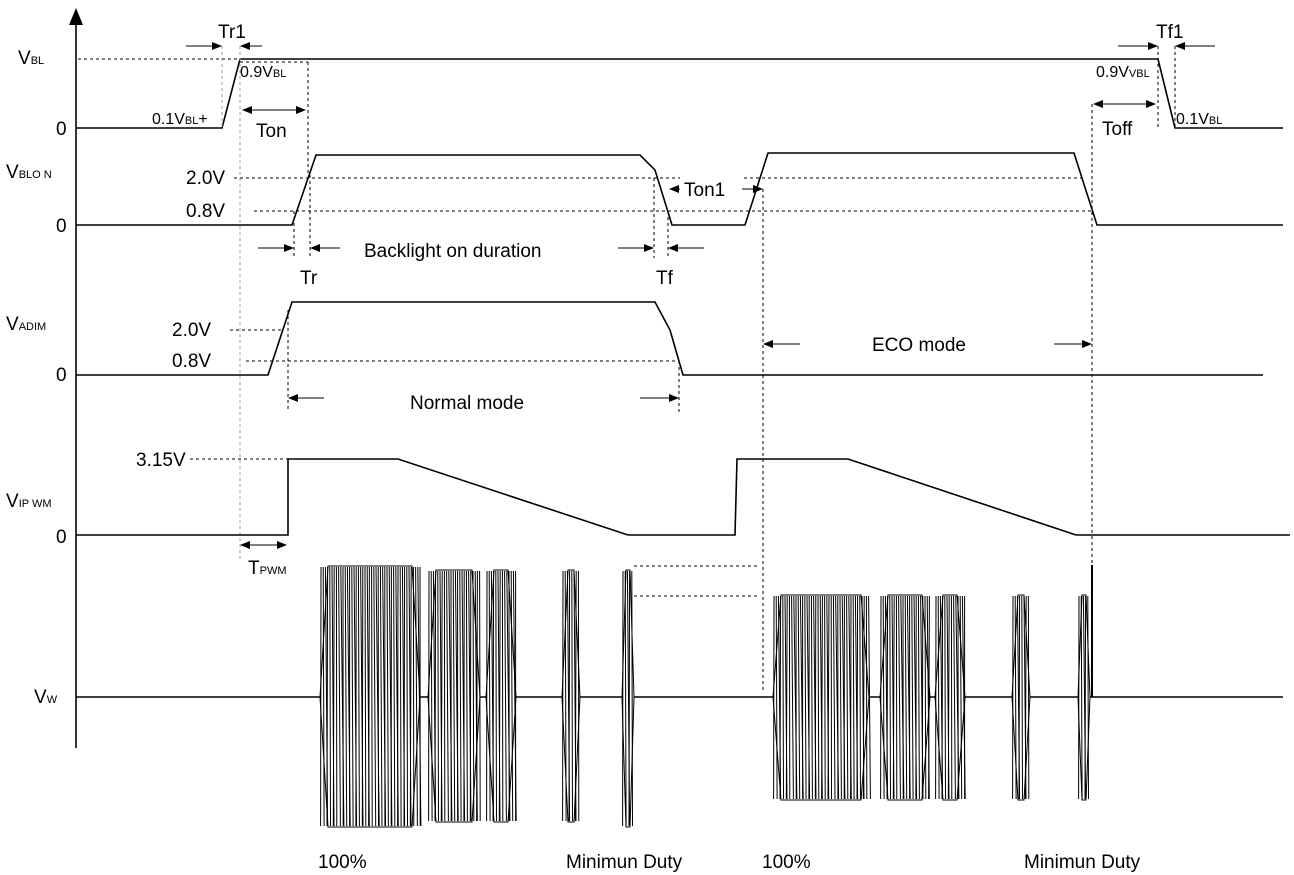 This screenshot has height=875, width=1294. I want to click on vblon-08v-label: 0.8V, so click(205, 211).